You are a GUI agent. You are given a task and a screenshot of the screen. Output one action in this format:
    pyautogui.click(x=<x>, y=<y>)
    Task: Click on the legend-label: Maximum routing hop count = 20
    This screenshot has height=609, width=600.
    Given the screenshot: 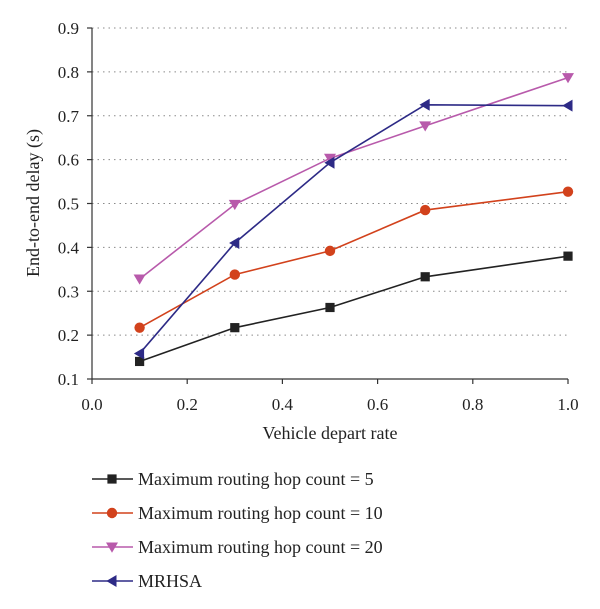 What is the action you would take?
    pyautogui.click(x=260, y=547)
    